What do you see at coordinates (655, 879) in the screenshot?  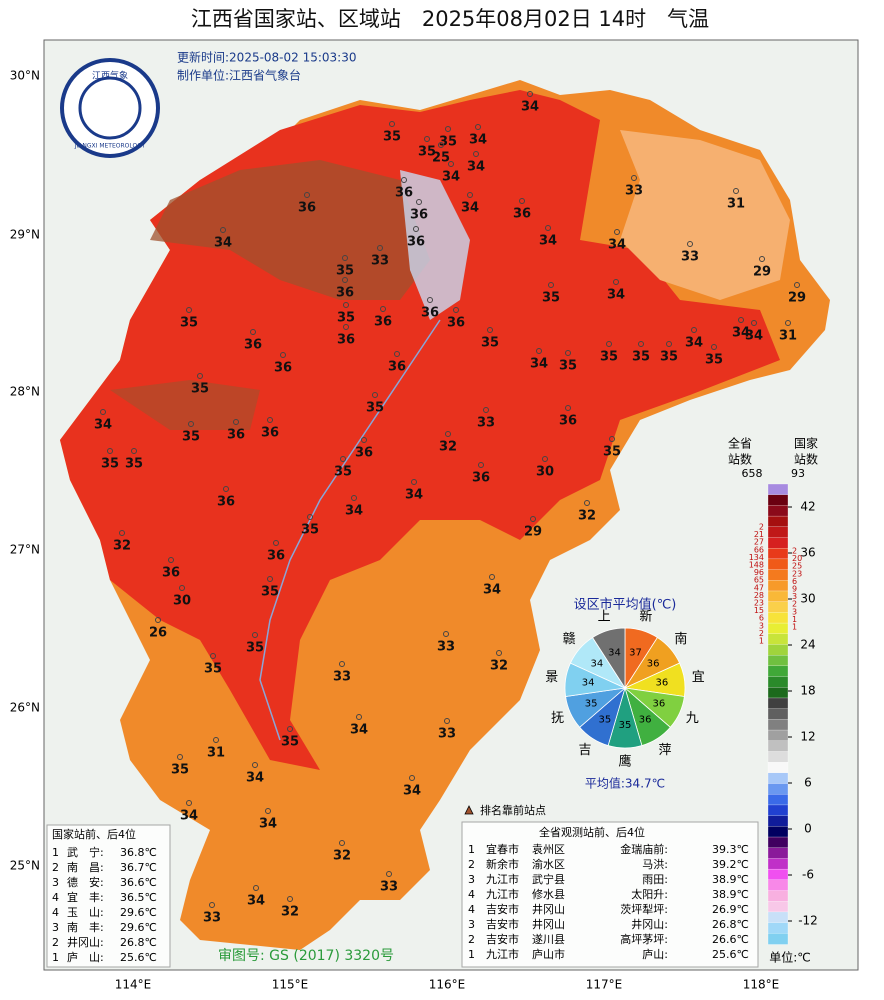 I see `table-cell: 雨田:` at bounding box center [655, 879].